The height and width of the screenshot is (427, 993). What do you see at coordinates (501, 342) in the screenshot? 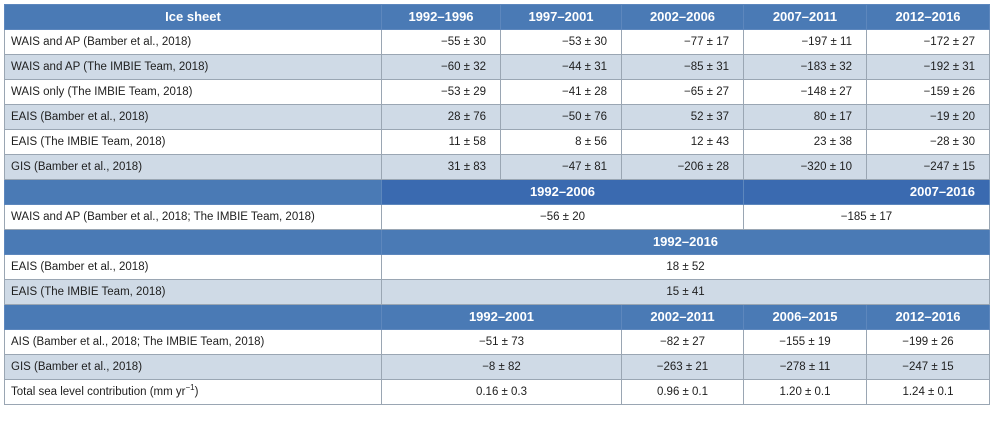
I see `cell-value: −51 ± 73` at bounding box center [501, 342].